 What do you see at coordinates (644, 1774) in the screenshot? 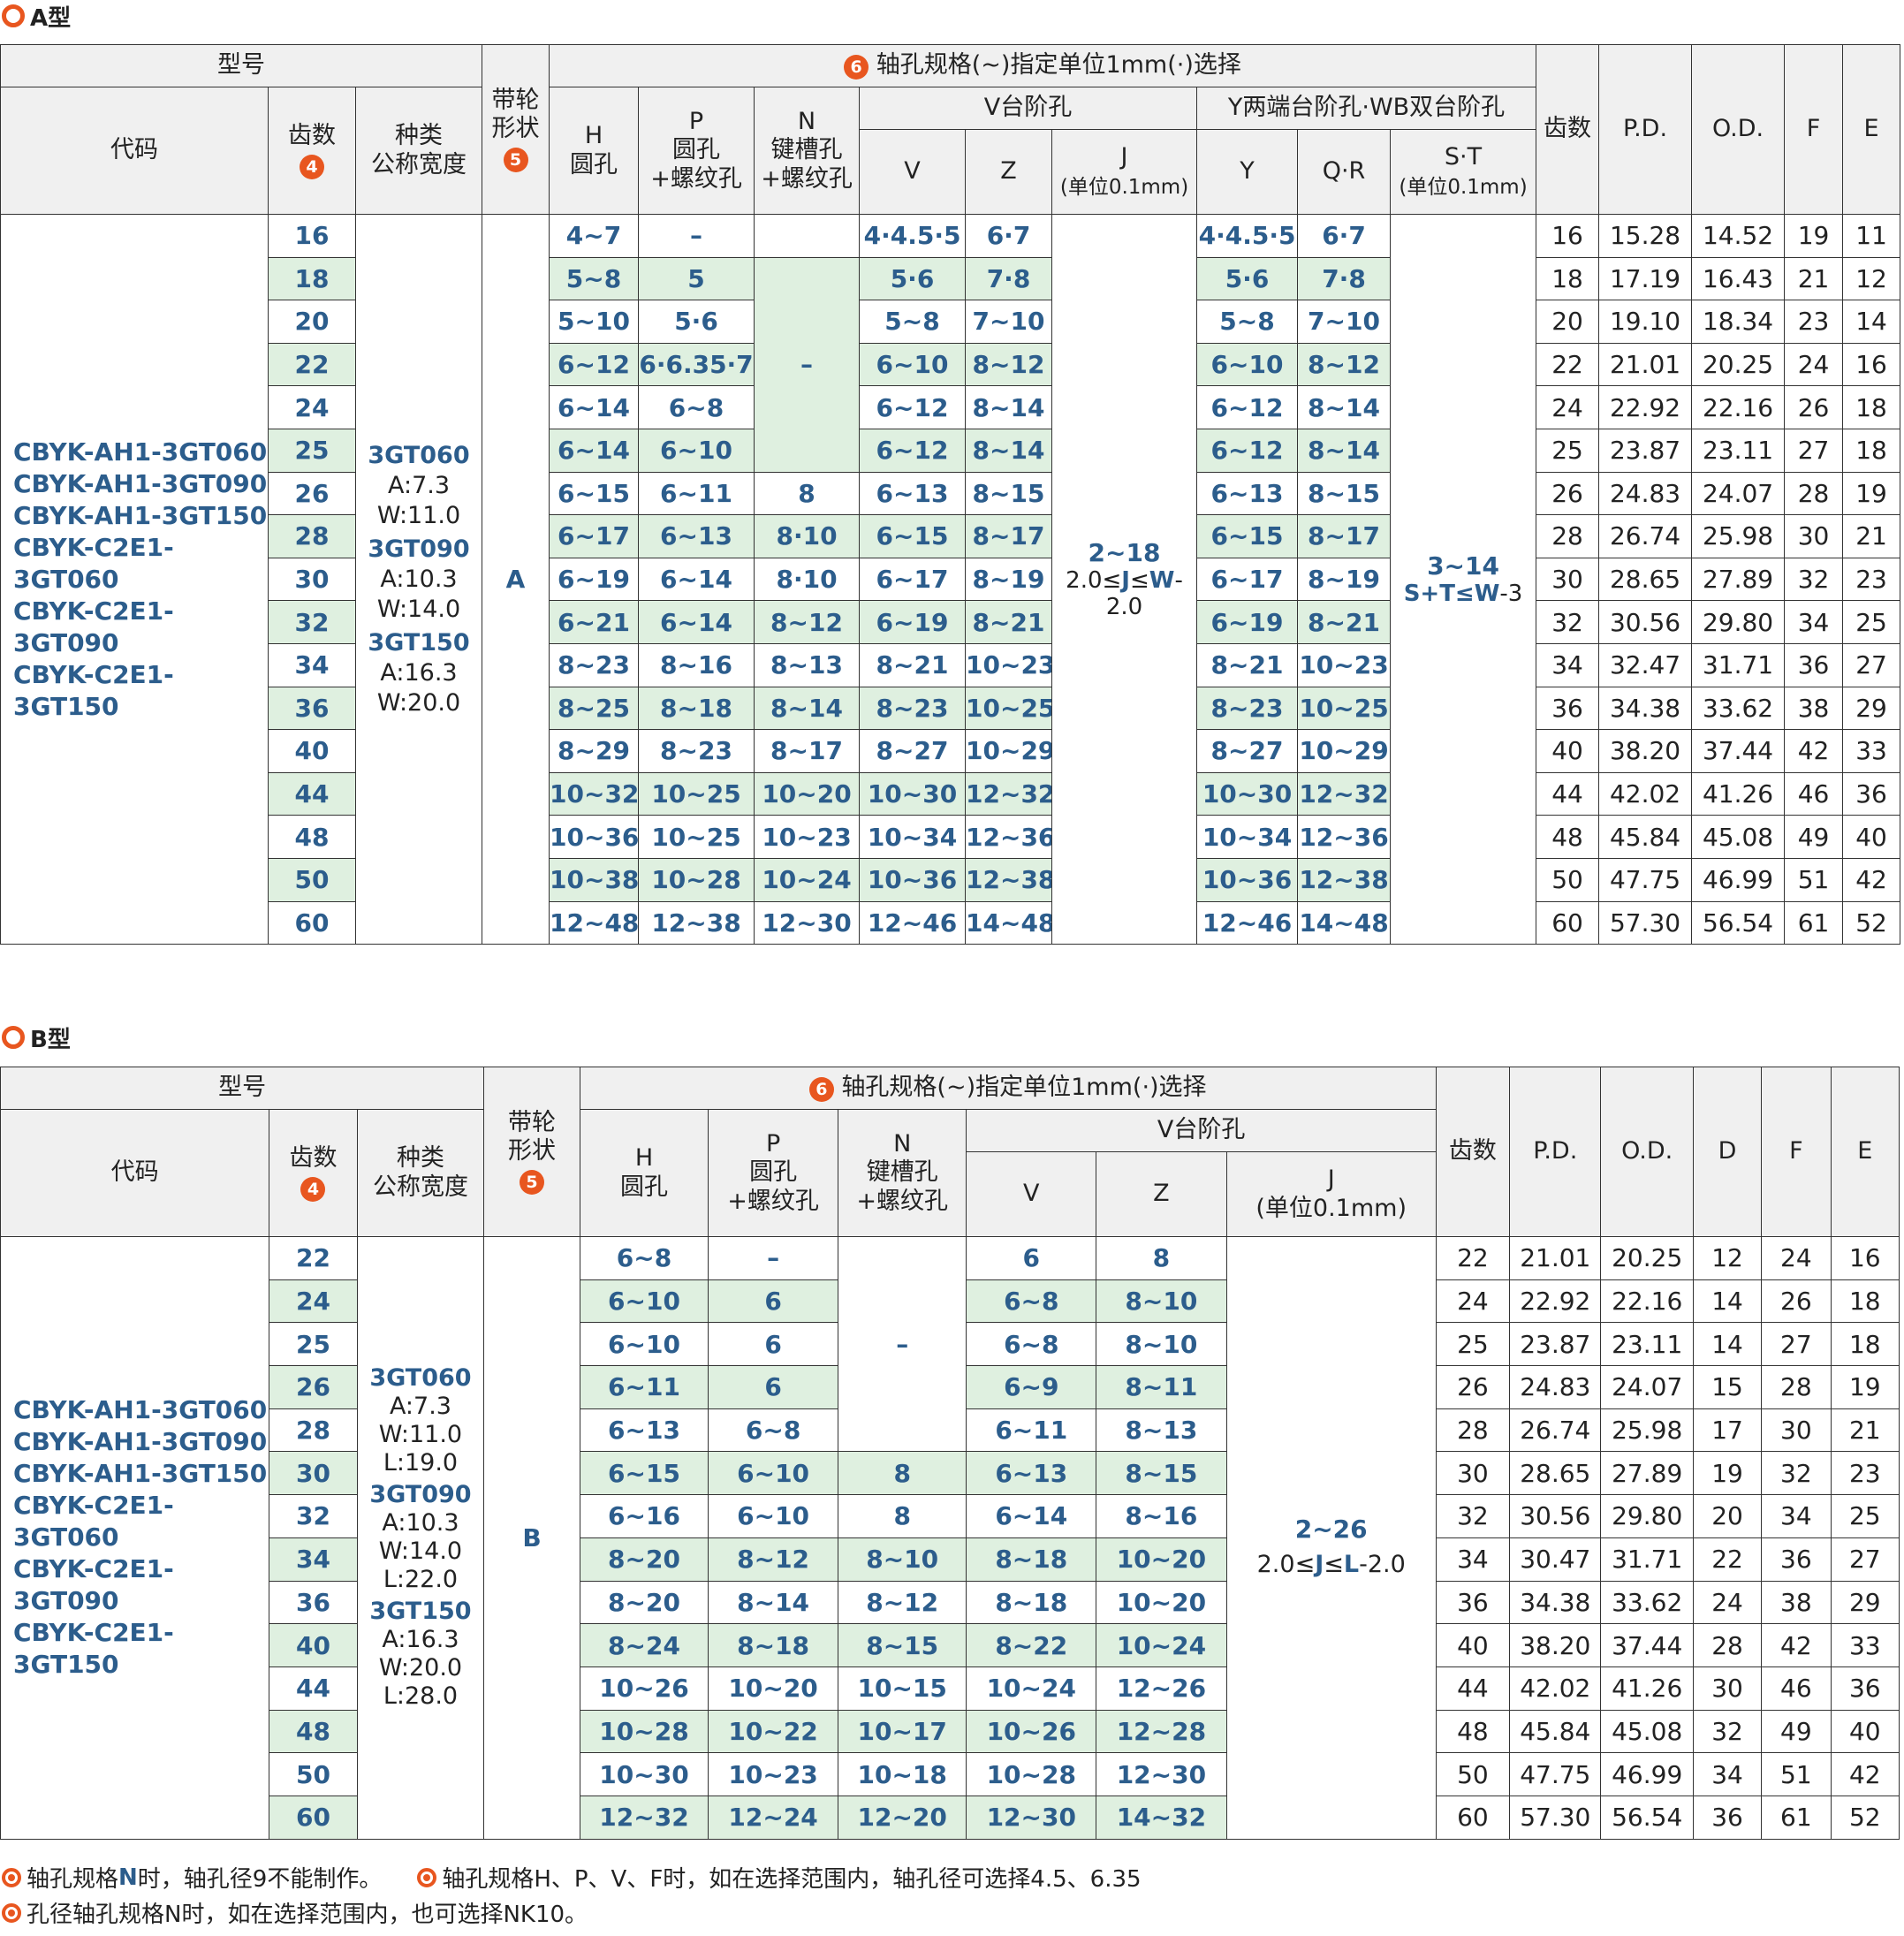
I see `h-cell: 10~30` at bounding box center [644, 1774].